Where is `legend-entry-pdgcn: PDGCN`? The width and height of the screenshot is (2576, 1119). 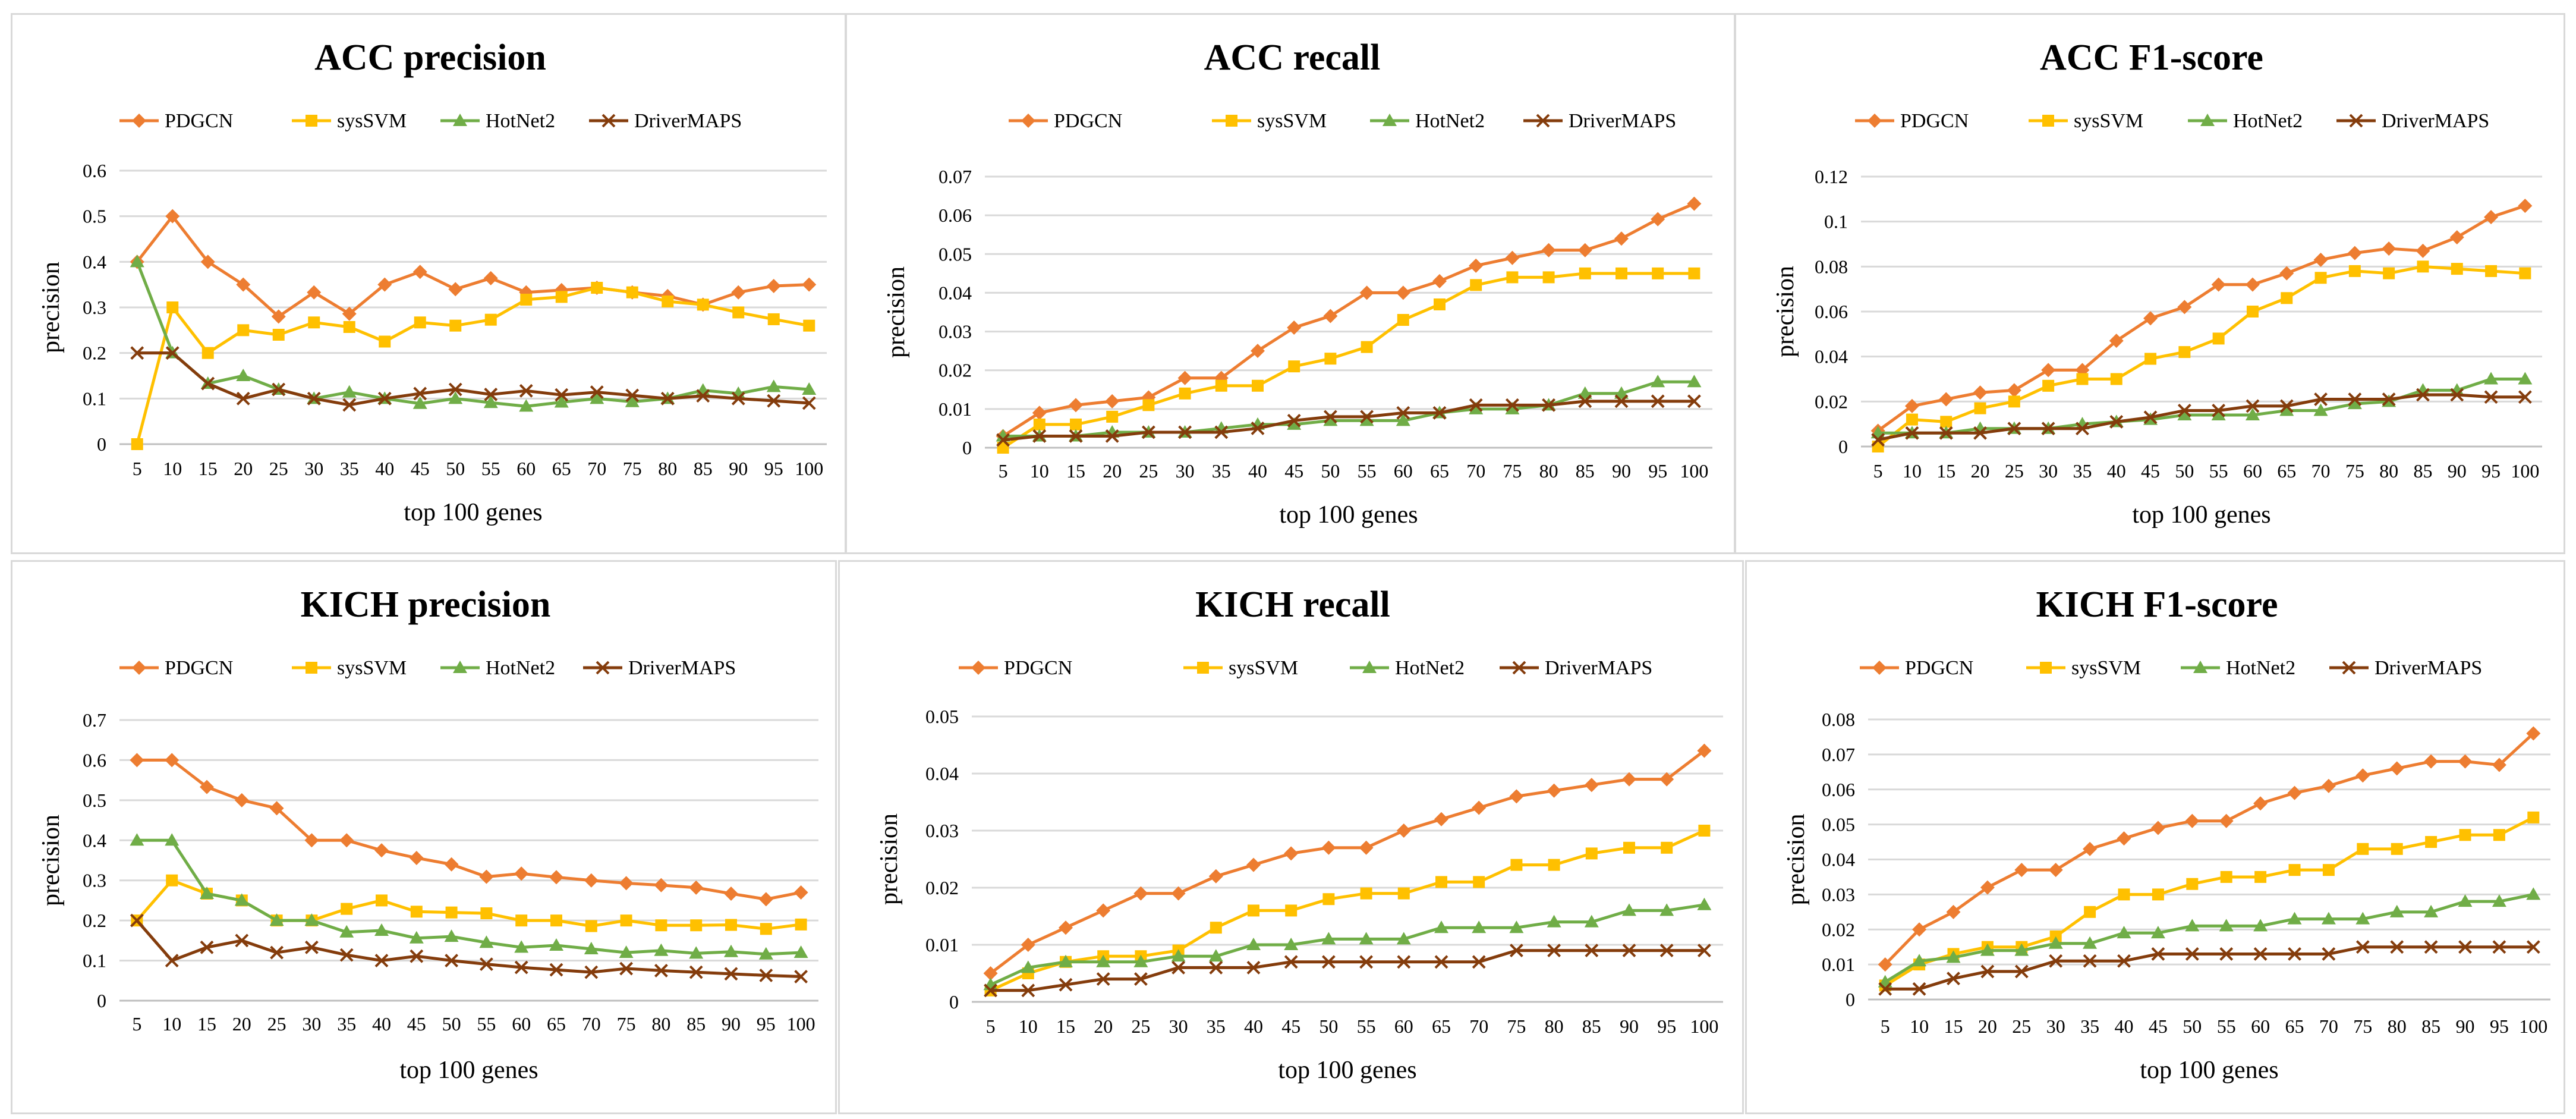 legend-entry-pdgcn: PDGCN is located at coordinates (1912, 121).